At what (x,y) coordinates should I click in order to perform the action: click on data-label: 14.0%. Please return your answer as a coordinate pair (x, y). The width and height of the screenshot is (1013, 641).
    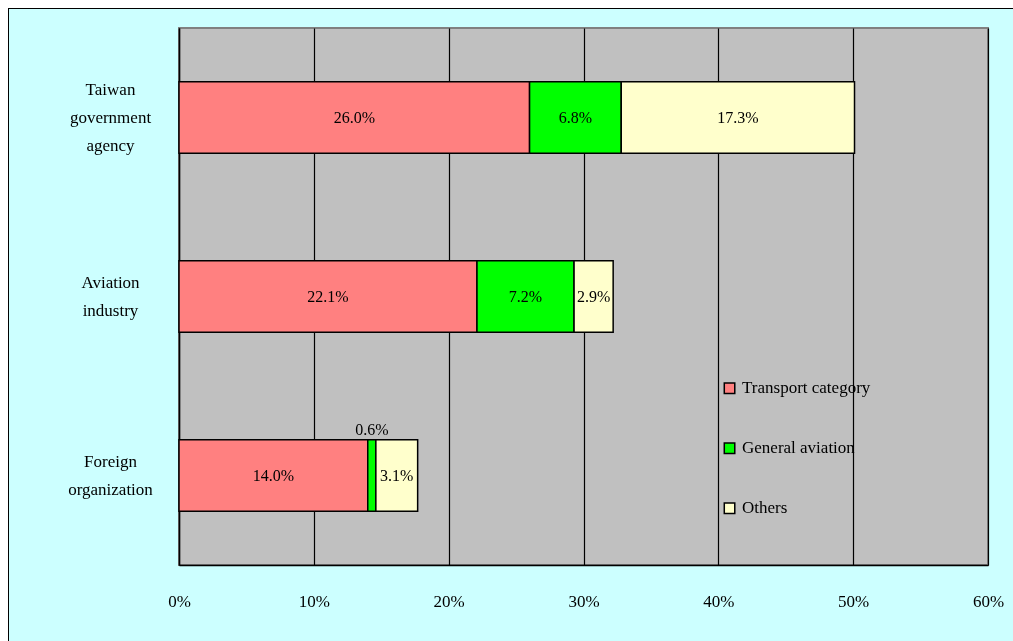
    Looking at the image, I should click on (273, 475).